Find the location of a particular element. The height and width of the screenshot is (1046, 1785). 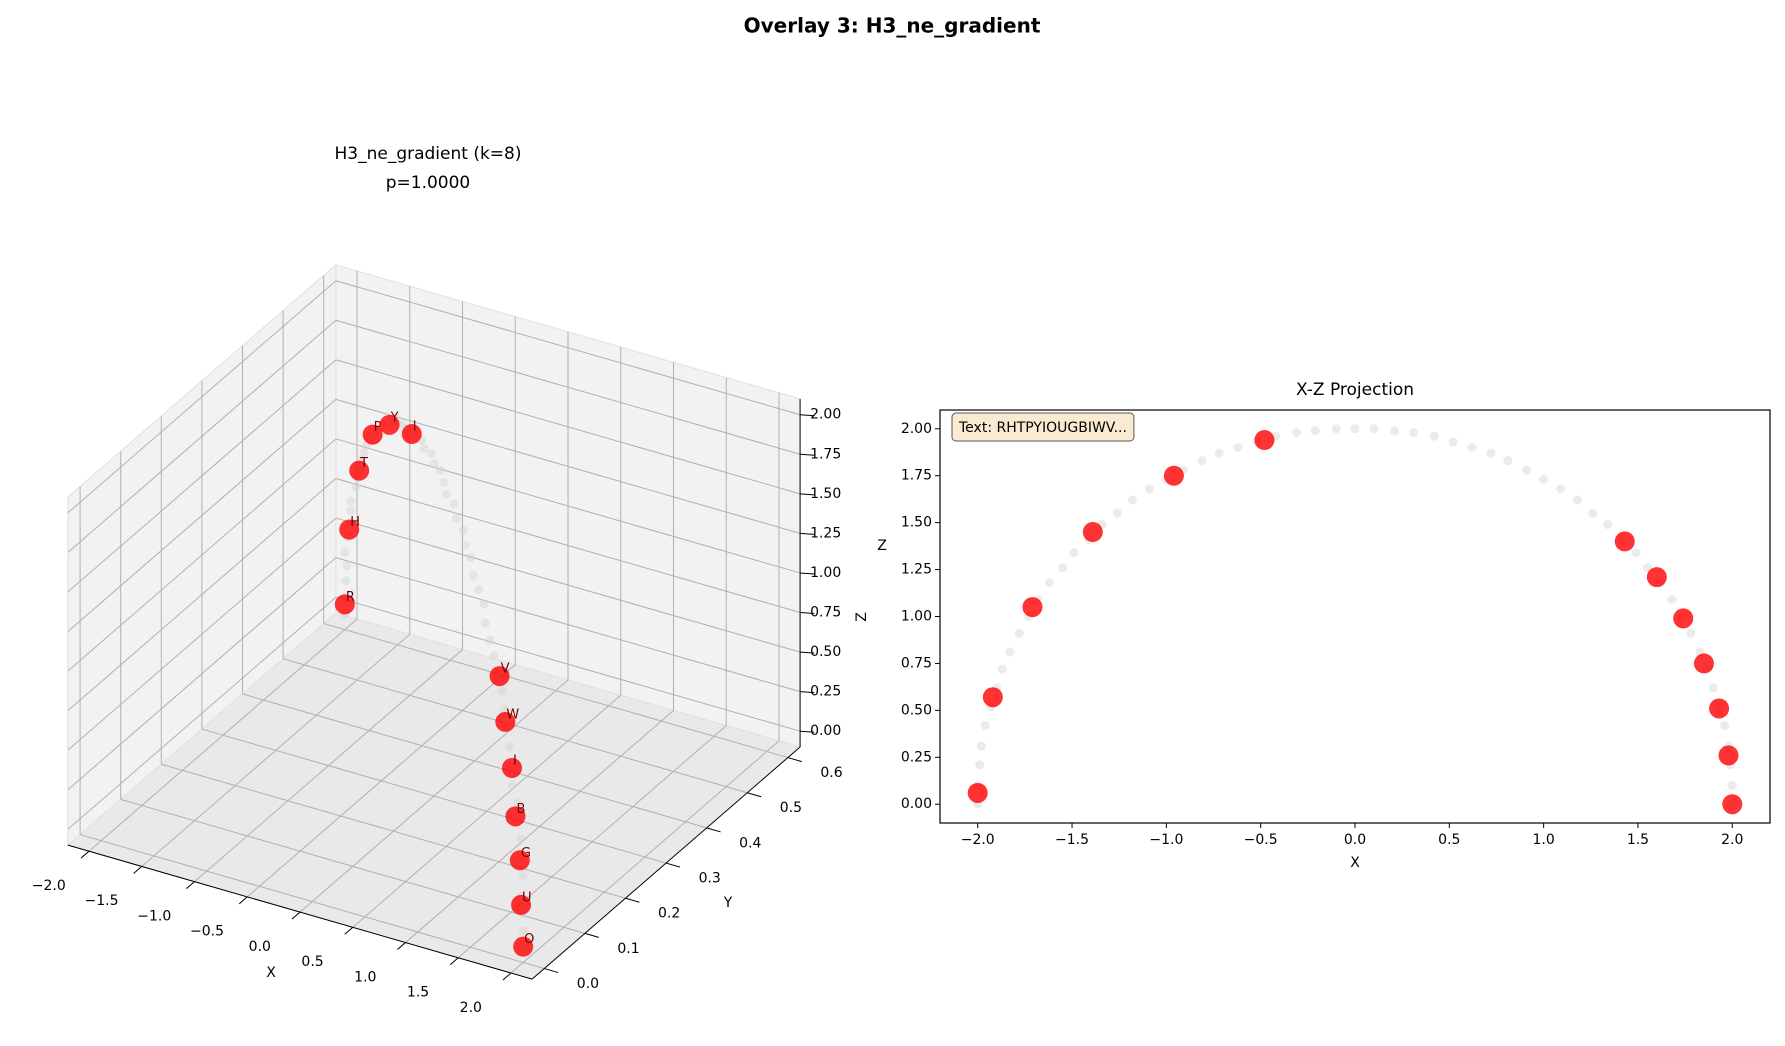

point-label: B is located at coordinates (520, 809).